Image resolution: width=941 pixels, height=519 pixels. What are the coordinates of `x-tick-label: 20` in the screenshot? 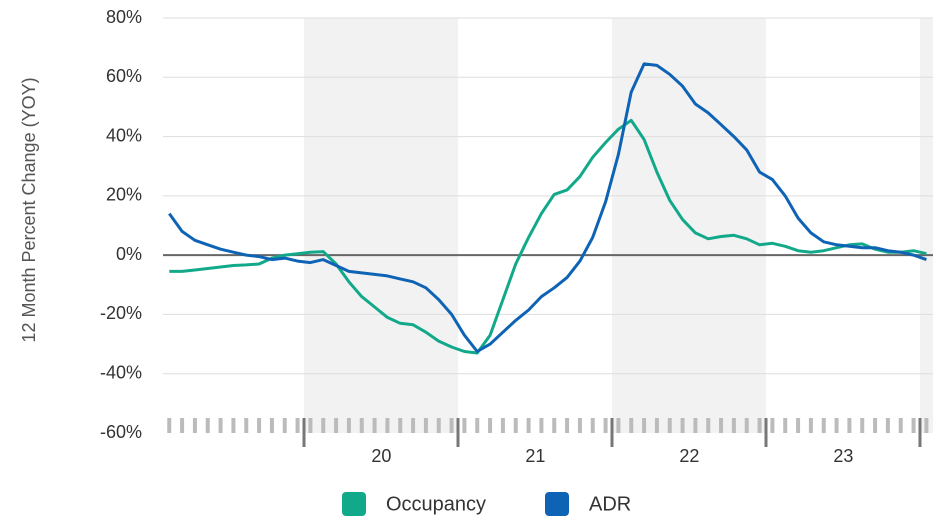 It's located at (381, 456).